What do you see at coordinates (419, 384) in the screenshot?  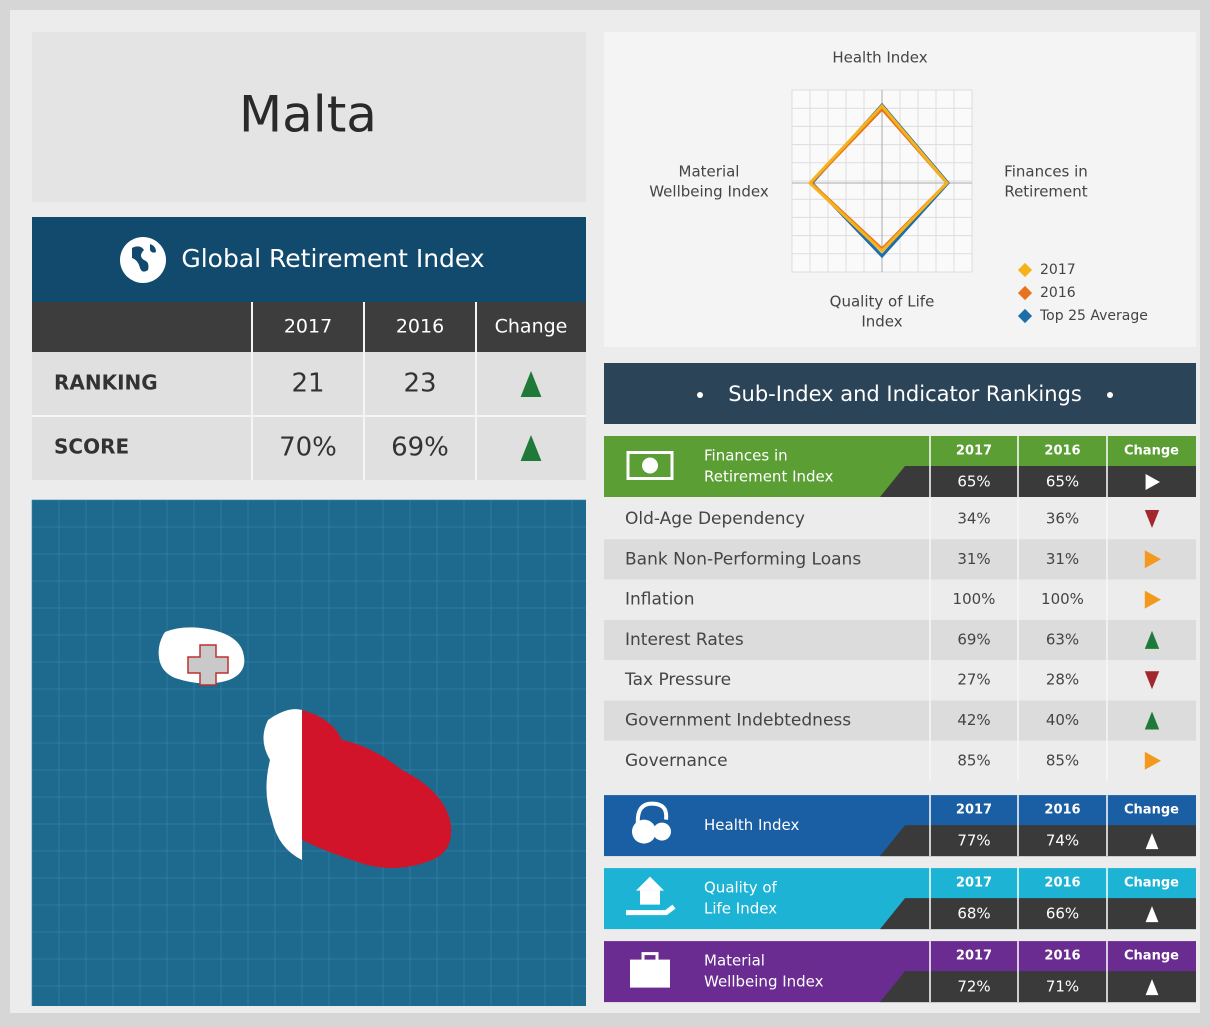 I see `gri-value: 23` at bounding box center [419, 384].